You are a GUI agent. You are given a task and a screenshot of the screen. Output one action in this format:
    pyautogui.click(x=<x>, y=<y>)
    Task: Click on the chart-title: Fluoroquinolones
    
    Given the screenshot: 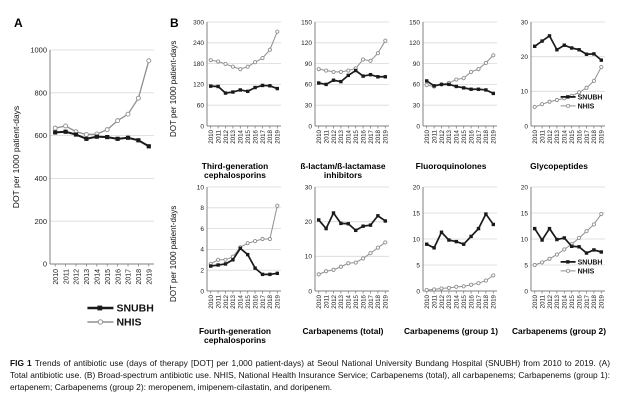 What is the action you would take?
    pyautogui.click(x=451, y=166)
    